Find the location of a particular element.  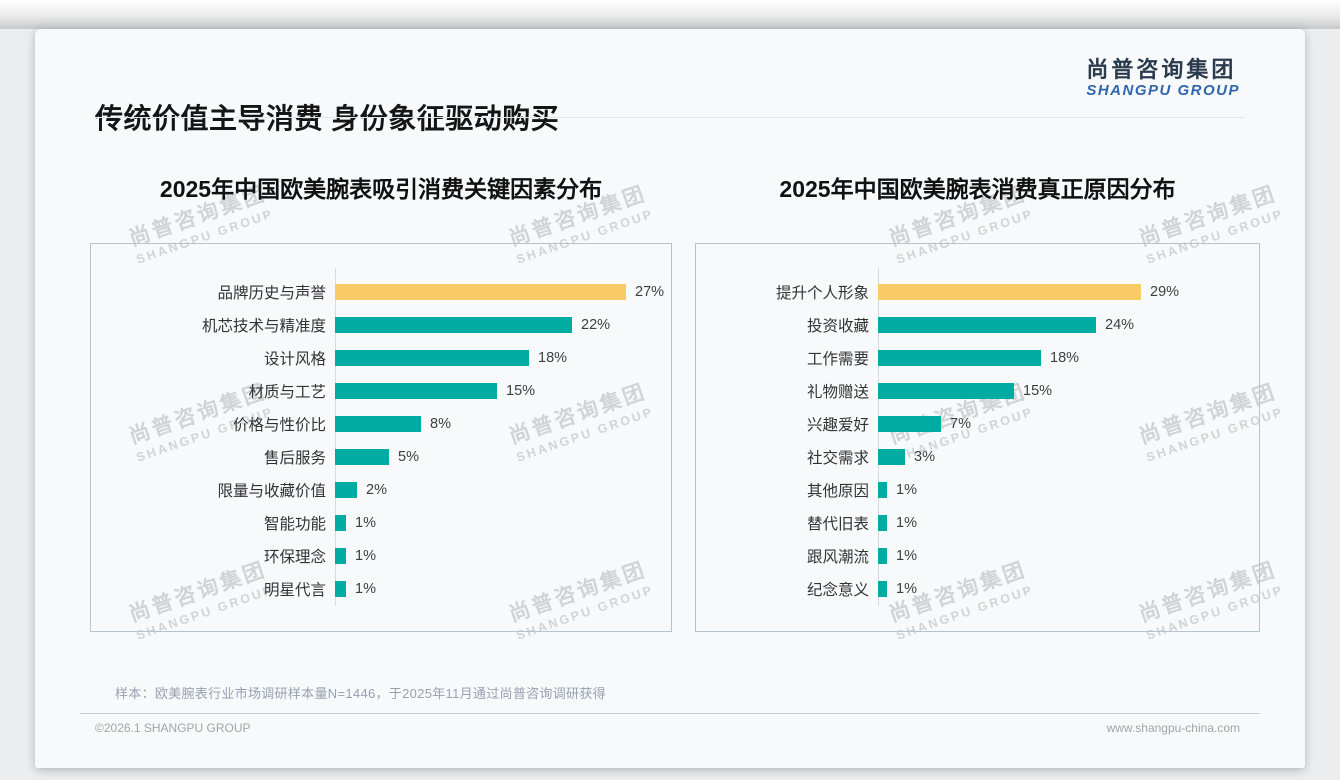

bar-category-label: 价格与性价比 is located at coordinates (279, 425).